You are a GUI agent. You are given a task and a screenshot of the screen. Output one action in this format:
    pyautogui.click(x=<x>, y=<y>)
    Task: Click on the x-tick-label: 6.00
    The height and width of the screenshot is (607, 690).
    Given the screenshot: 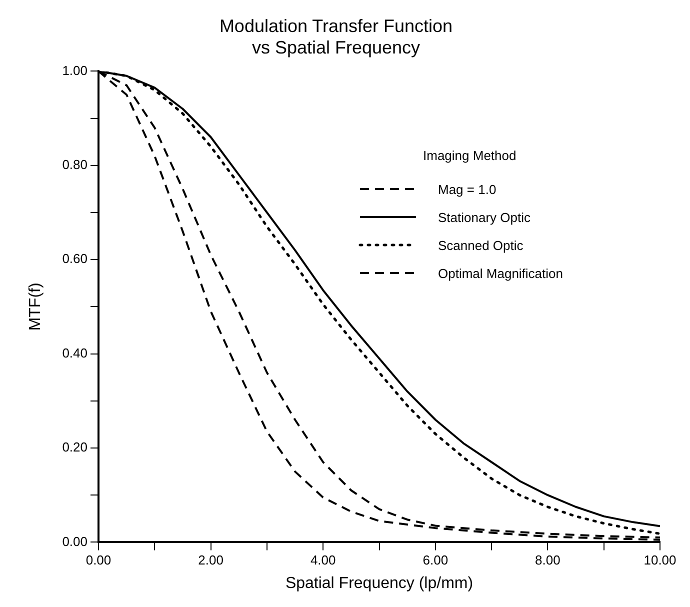 What is the action you would take?
    pyautogui.click(x=435, y=560)
    